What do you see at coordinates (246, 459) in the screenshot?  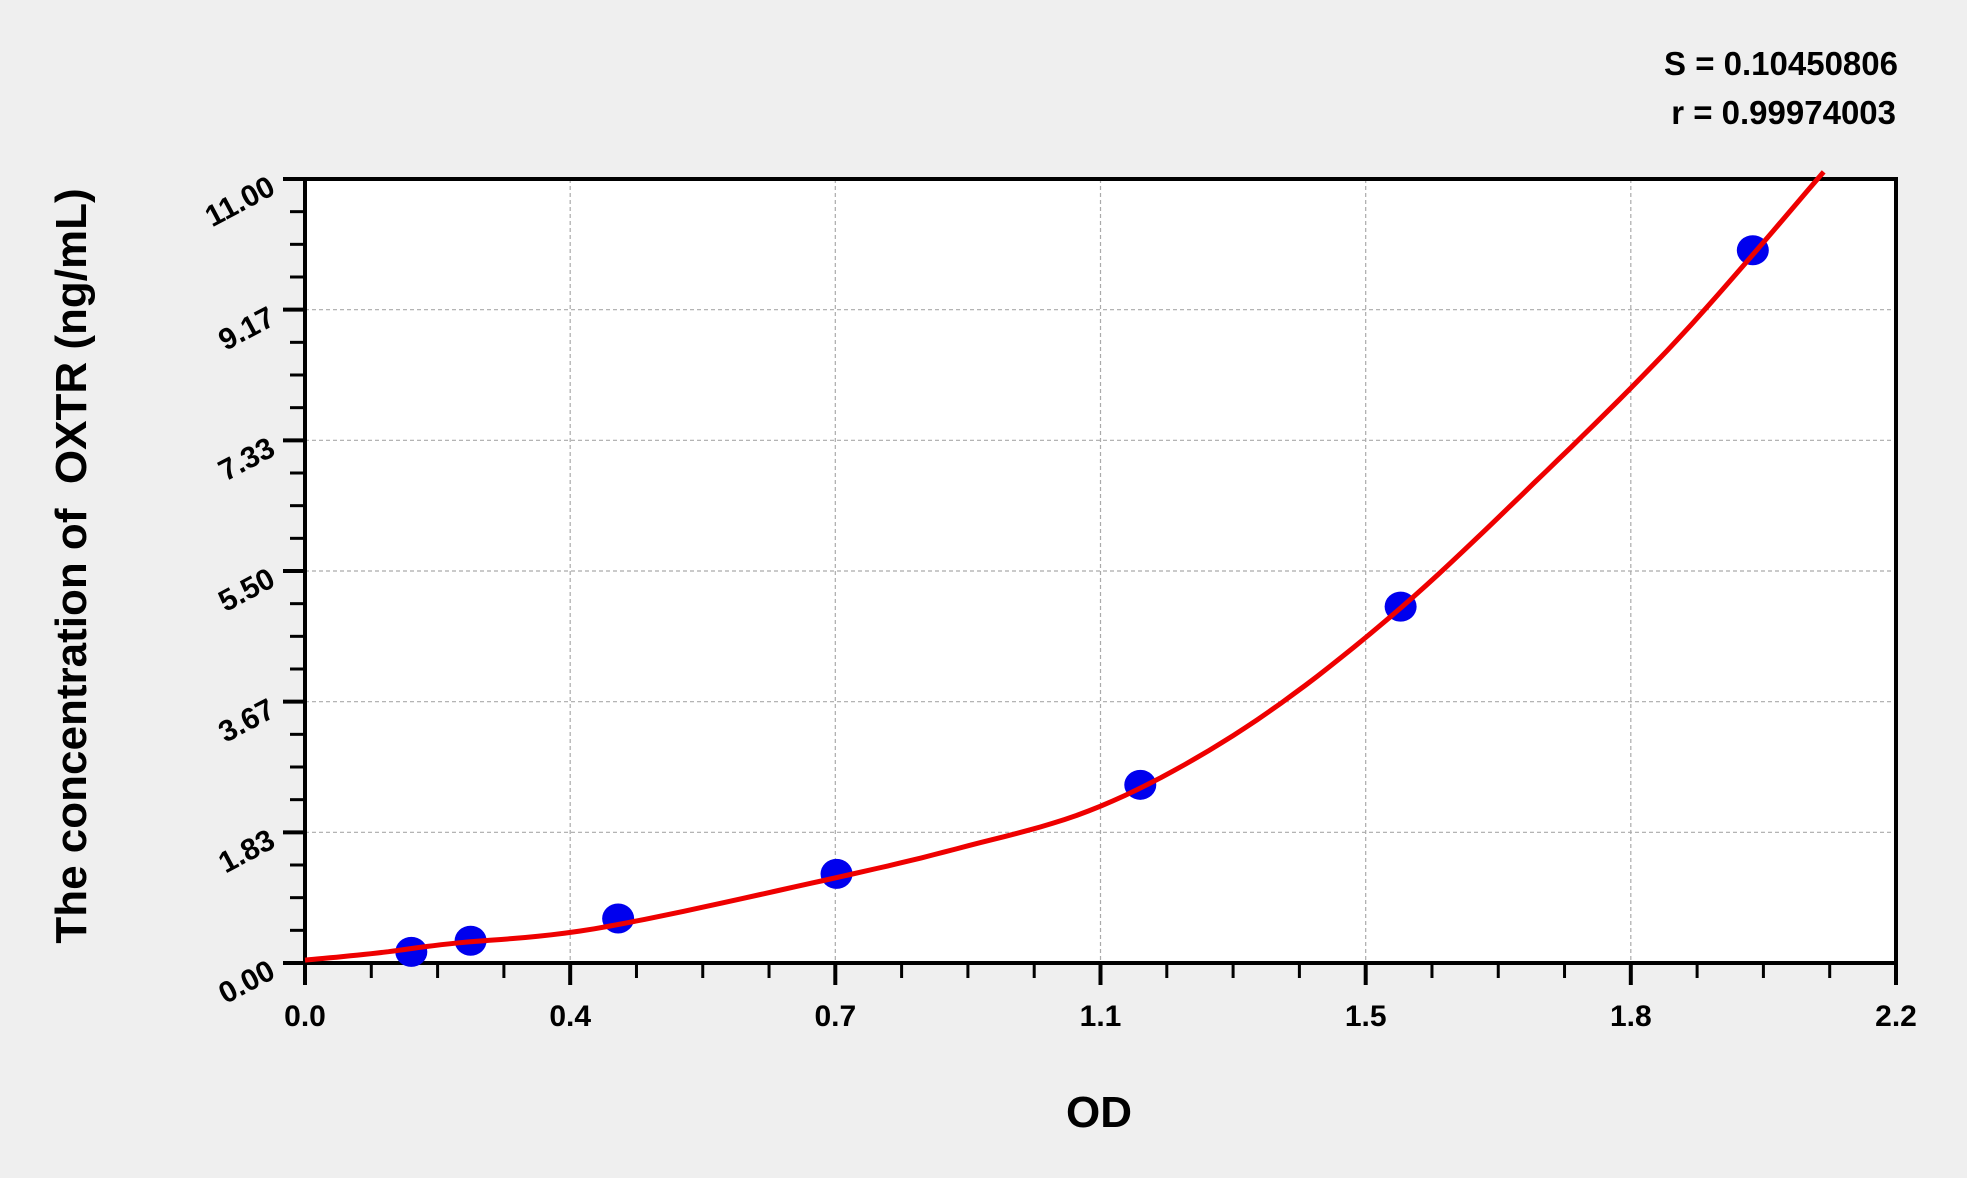 I see `y-tick-label: 7.33` at bounding box center [246, 459].